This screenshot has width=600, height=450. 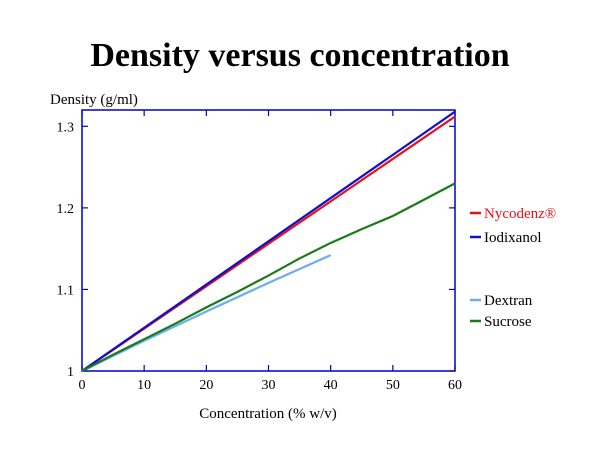 What do you see at coordinates (94, 100) in the screenshot?
I see `y-axis-label: Density (g/ml)` at bounding box center [94, 100].